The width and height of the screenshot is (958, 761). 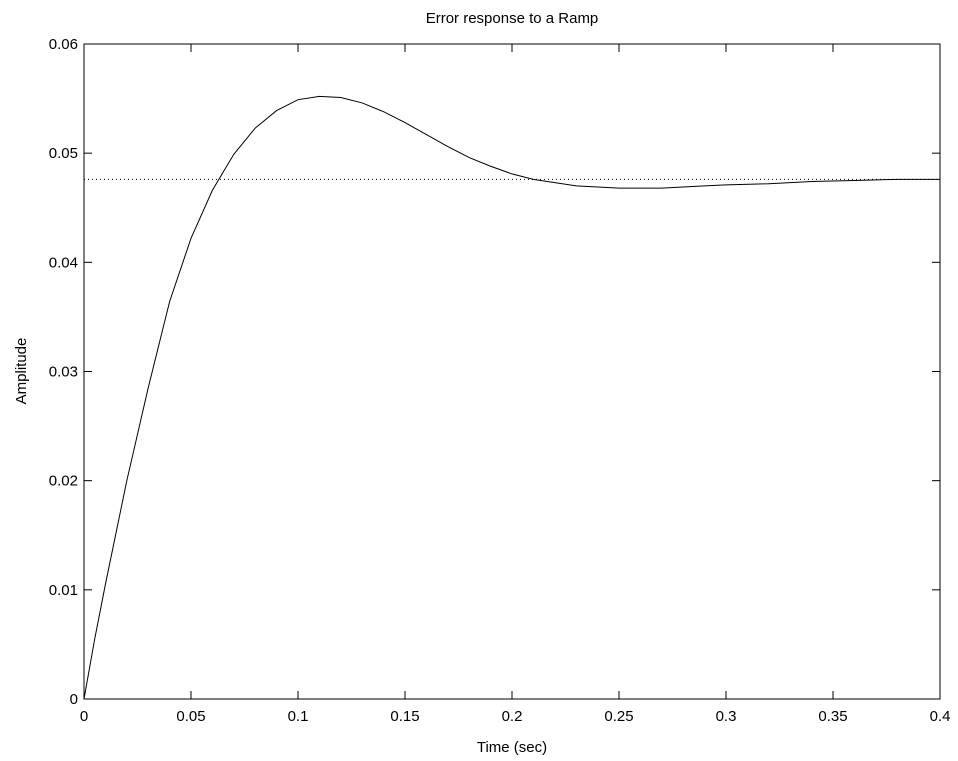 I want to click on x-tick-label: 0.4, so click(x=940, y=716).